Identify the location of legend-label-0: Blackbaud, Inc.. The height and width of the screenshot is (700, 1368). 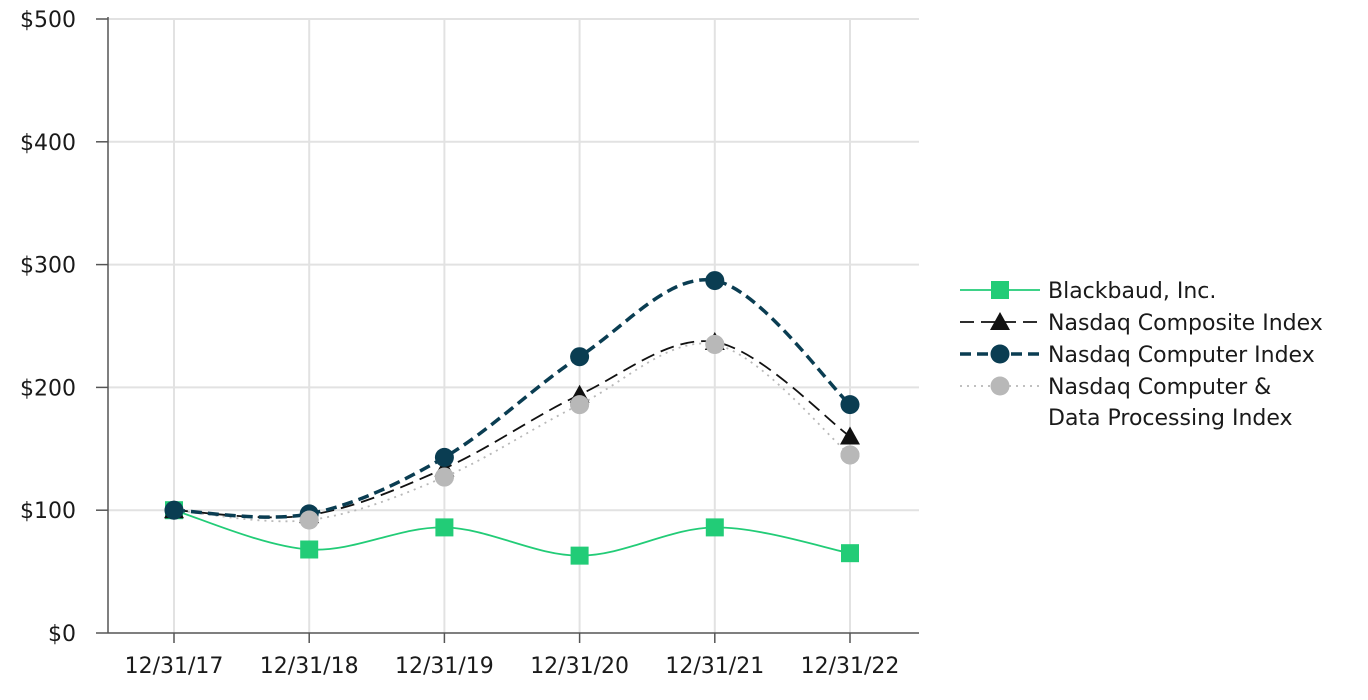
(1132, 291).